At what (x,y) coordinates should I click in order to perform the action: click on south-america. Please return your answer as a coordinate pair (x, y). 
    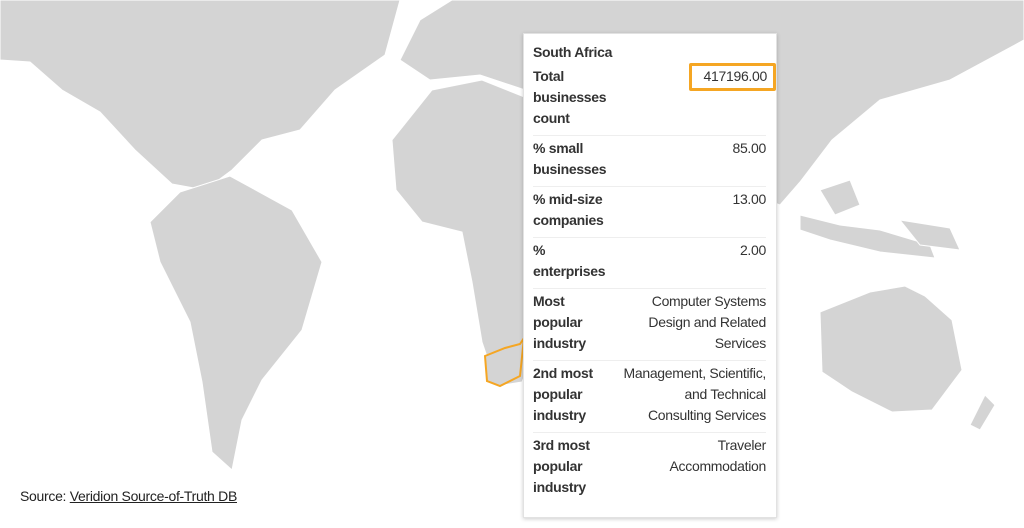
    Looking at the image, I should click on (236, 323).